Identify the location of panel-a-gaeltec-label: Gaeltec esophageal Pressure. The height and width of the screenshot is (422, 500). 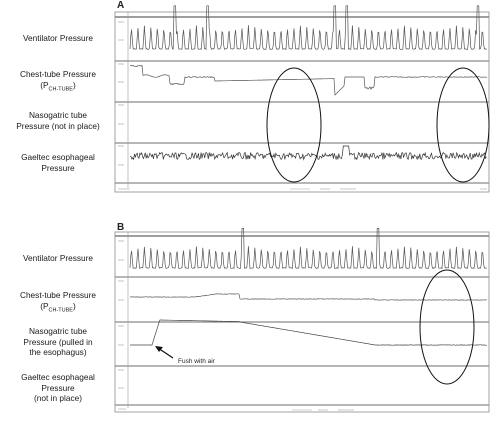
(58, 162).